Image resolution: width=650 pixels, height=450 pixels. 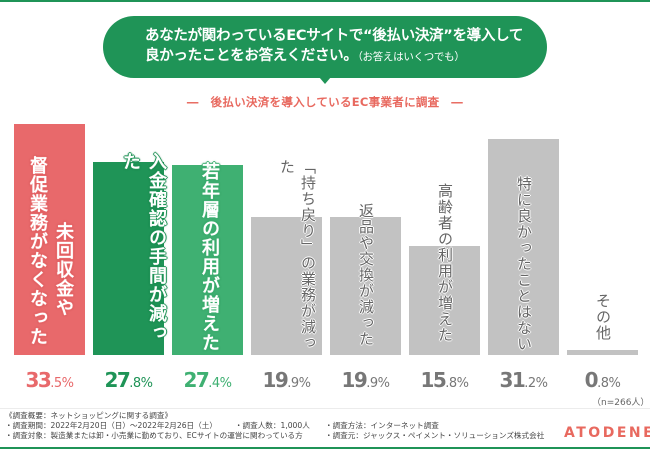 I want to click on bar-other: その他, so click(x=602, y=324).